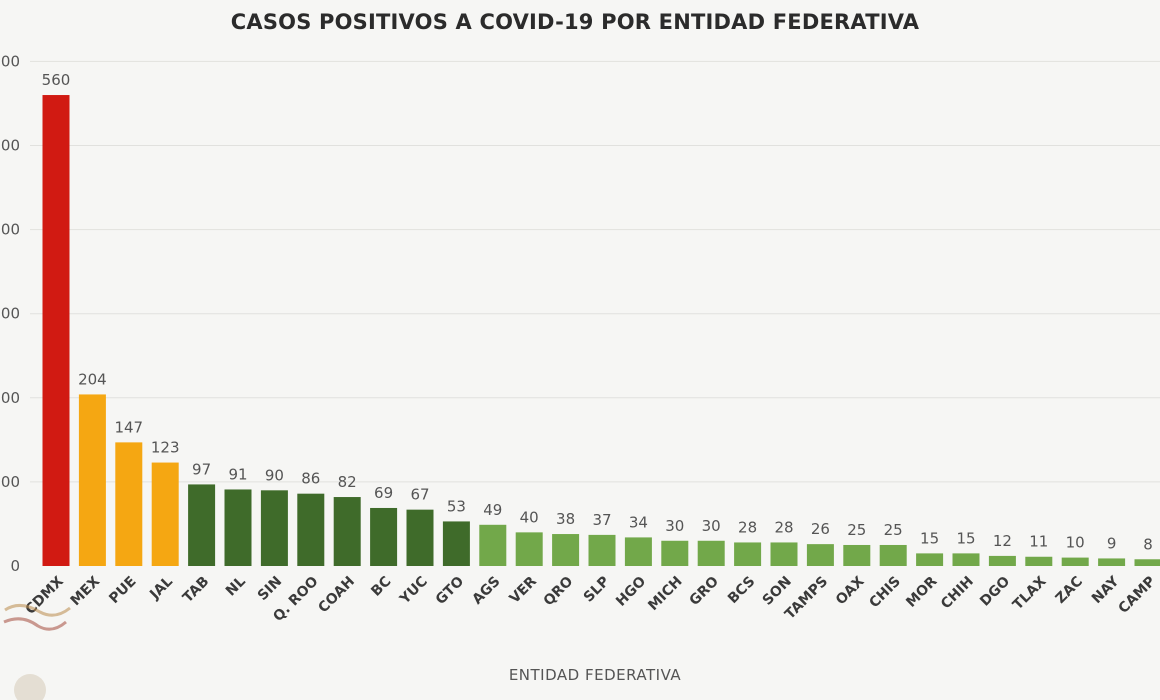 Image resolution: width=1160 pixels, height=700 pixels. I want to click on bar-dgo, so click(1002, 560).